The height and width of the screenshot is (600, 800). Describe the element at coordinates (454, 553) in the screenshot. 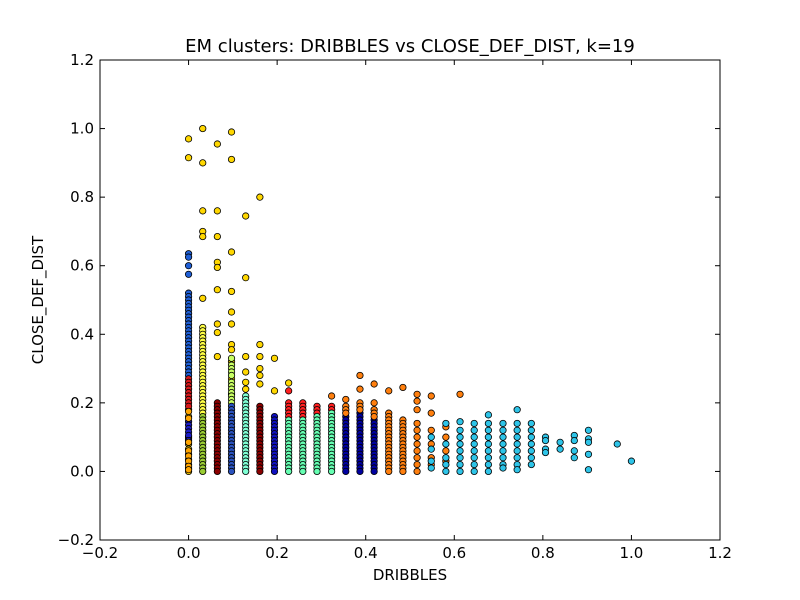

I see `x-tick-label: 0.6` at that location.